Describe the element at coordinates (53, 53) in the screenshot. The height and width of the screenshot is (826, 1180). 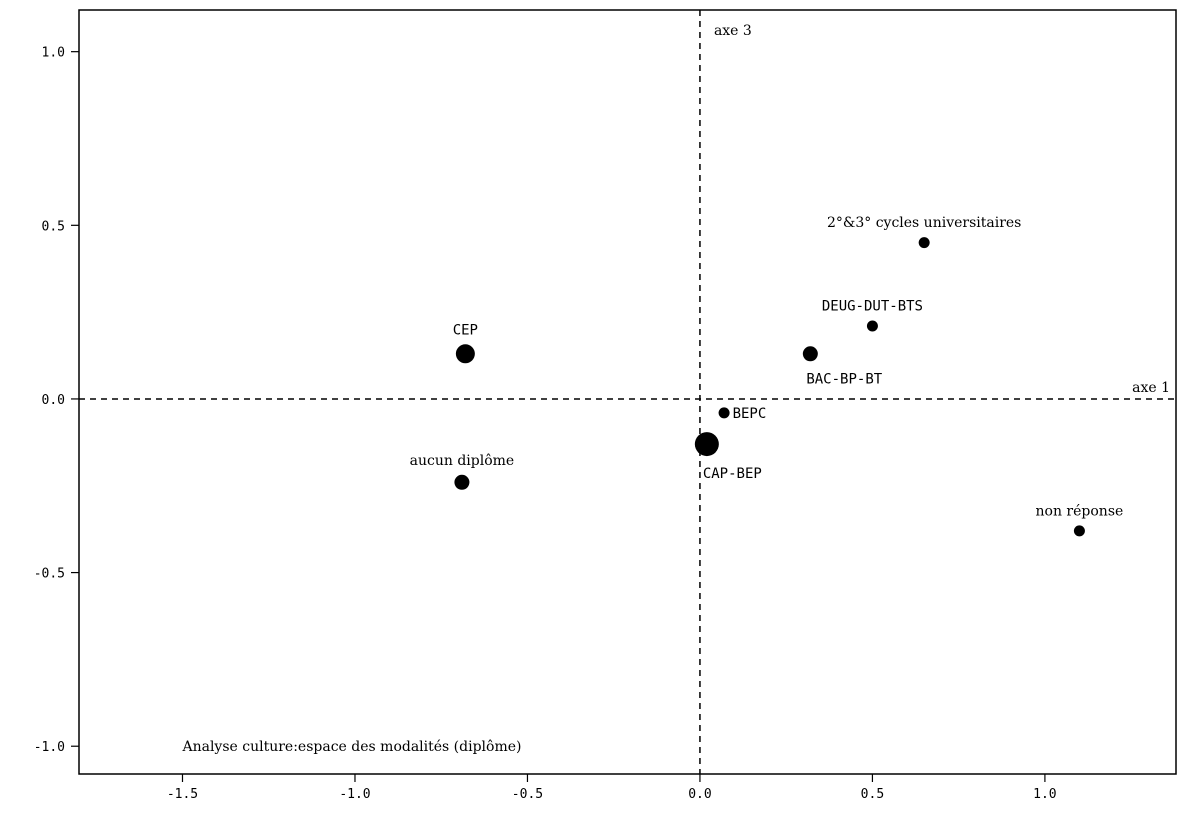
I see `y-tick-label: 1.0` at that location.